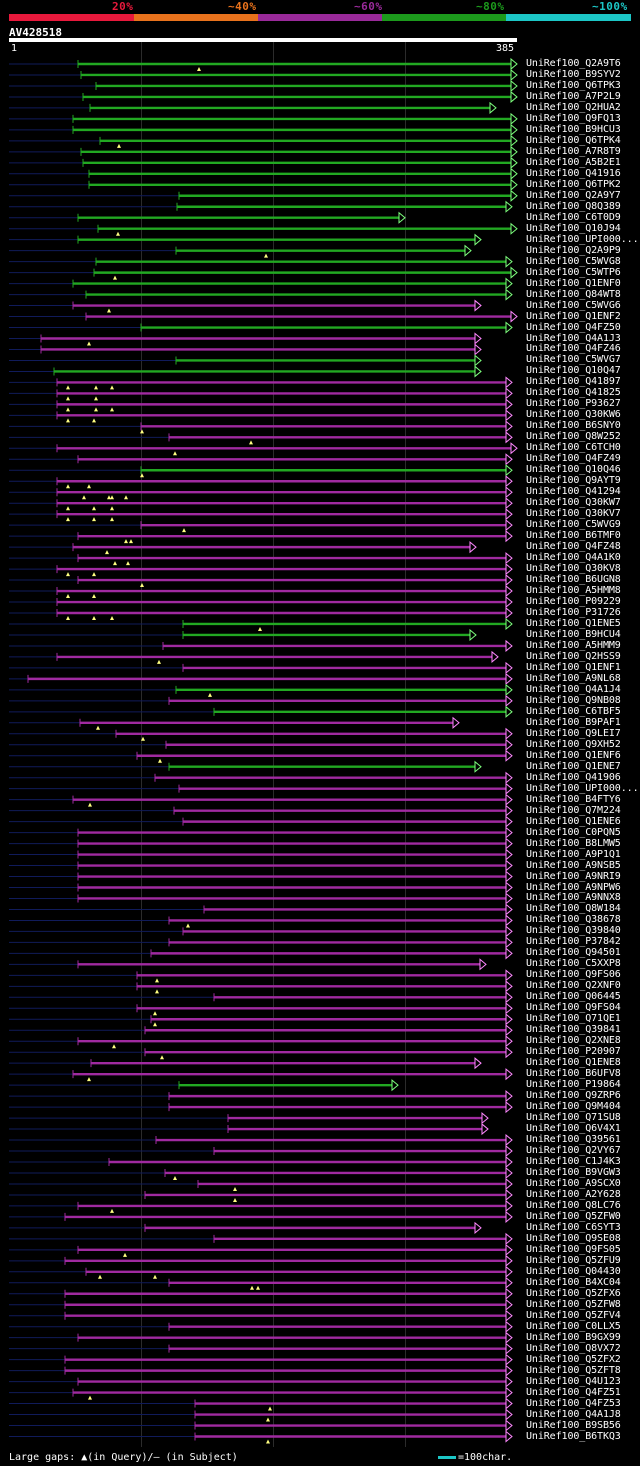 The image size is (640, 1466). What do you see at coordinates (573, 1107) in the screenshot?
I see `hit-name-link: UniRef100_Q9M404` at bounding box center [573, 1107].